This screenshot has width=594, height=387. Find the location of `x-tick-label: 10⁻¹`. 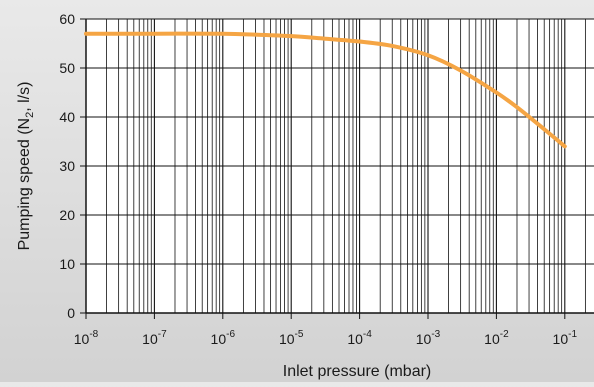

x-tick-label: 10⁻¹ is located at coordinates (565, 338).